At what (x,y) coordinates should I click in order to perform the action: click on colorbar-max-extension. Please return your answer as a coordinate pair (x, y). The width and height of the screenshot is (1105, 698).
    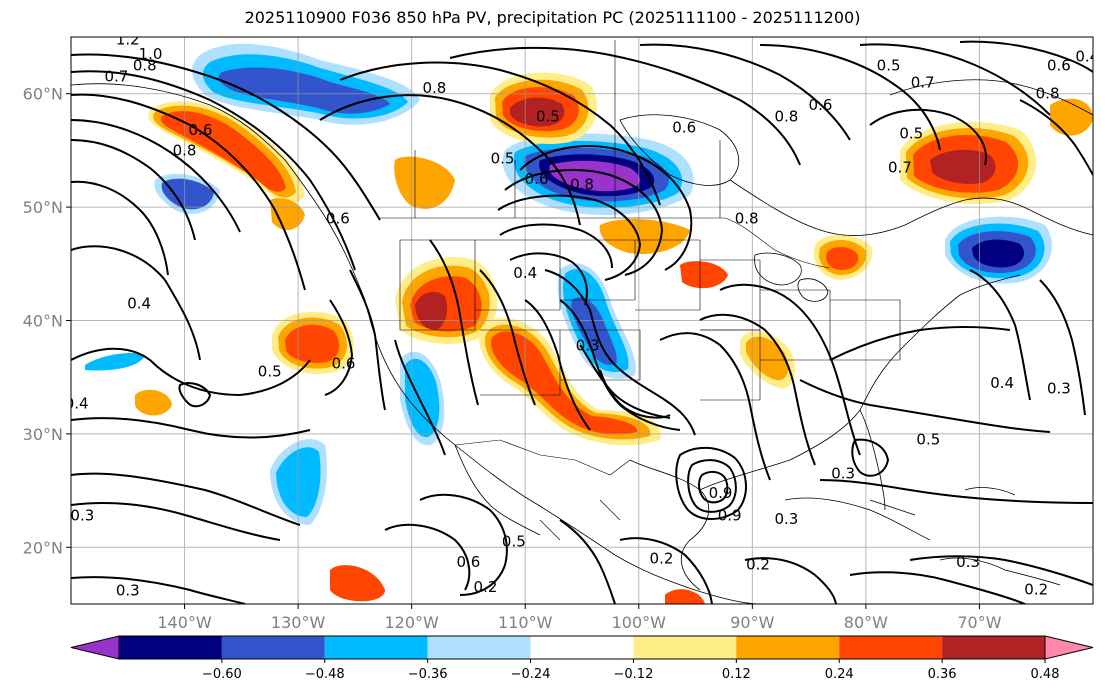
    Looking at the image, I should click on (1069, 647).